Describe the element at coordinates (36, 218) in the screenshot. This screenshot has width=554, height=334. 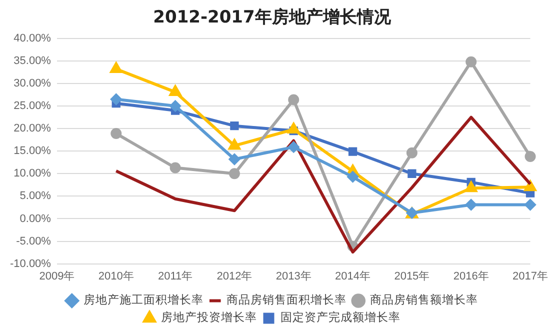
I see `y-tick-label: 0.00%` at that location.